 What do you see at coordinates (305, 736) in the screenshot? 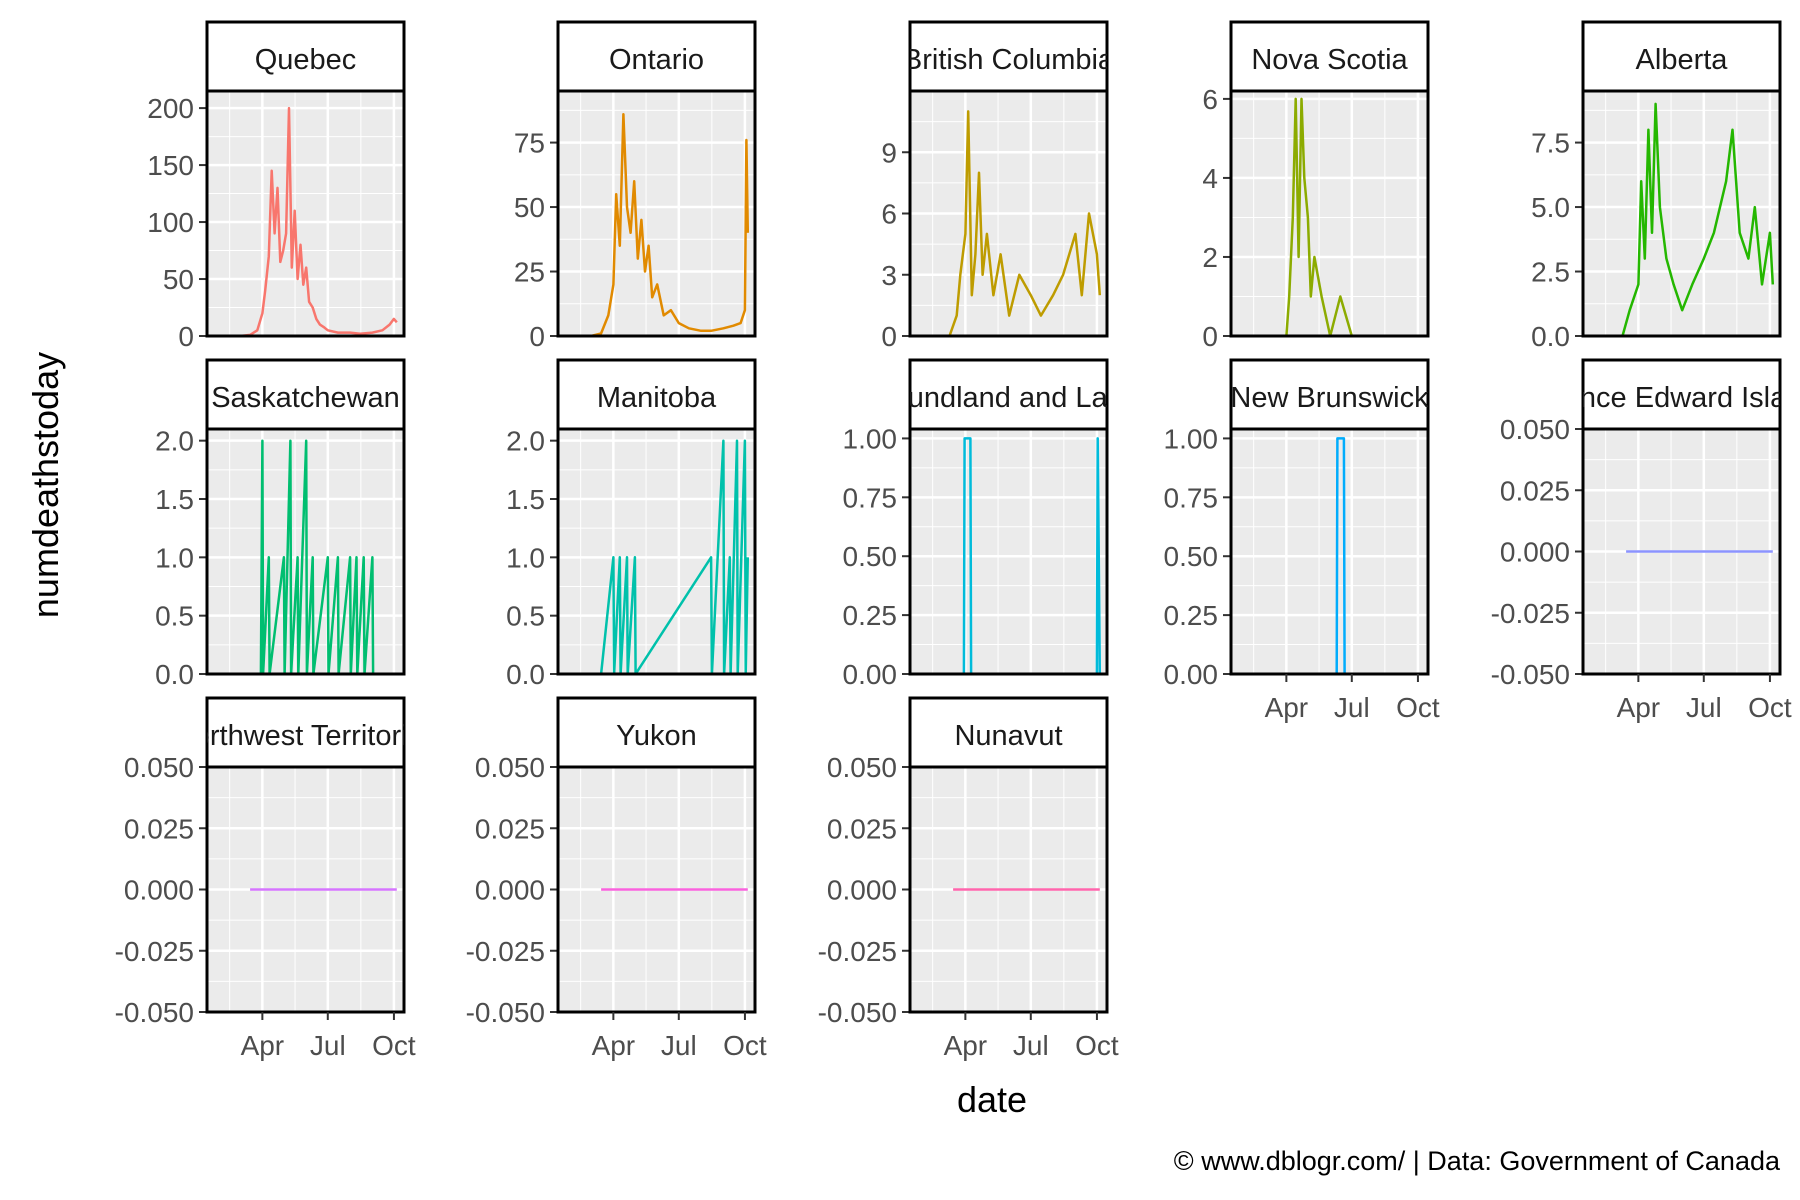
I see `strip-label: Northwest Territories` at bounding box center [305, 736].